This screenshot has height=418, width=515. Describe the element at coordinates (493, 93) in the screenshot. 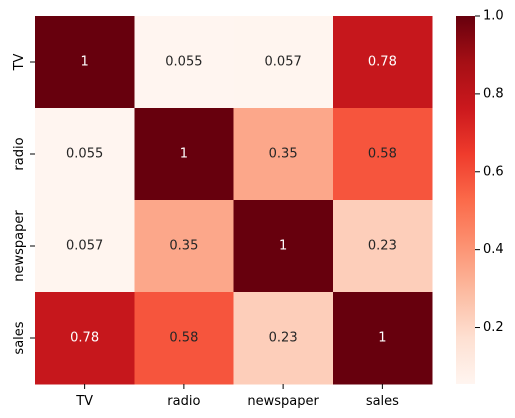

I see `colorbar-tick-label: 0.8` at that location.